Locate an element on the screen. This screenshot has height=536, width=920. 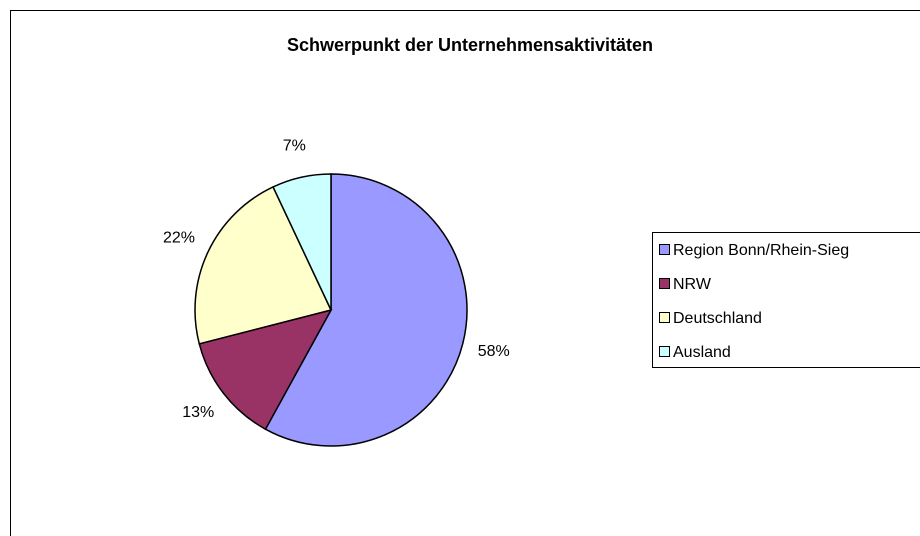
data-label: 7% is located at coordinates (294, 145).